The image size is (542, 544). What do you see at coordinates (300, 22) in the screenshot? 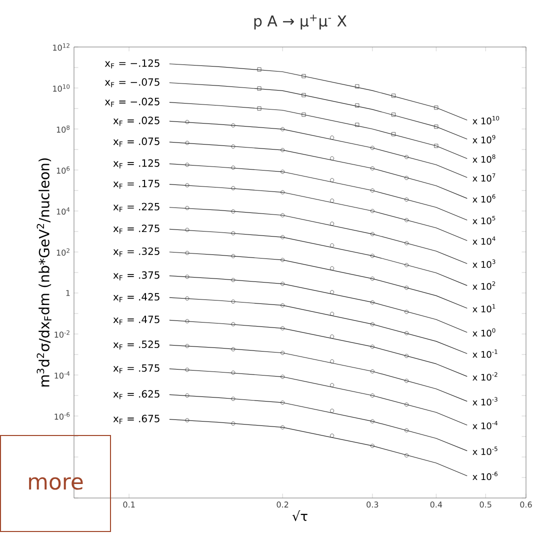
I see `chart-title: p A → μ$^{+}$μ$^{-}$ X` at bounding box center [300, 22].